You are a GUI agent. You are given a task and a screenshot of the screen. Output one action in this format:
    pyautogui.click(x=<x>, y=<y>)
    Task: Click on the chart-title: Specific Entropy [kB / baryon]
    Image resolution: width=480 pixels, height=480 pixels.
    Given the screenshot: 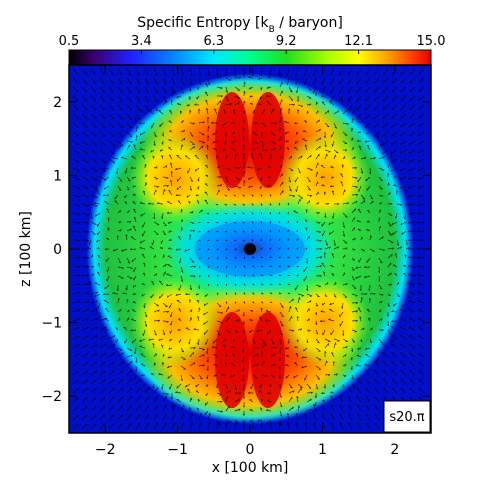 What is the action you would take?
    pyautogui.click(x=240, y=25)
    